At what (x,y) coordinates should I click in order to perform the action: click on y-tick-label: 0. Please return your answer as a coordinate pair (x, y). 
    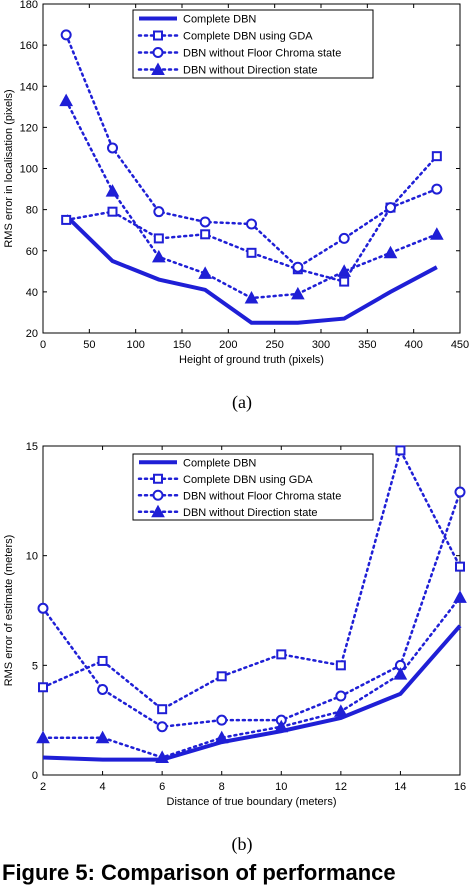
    Looking at the image, I should click on (35, 776).